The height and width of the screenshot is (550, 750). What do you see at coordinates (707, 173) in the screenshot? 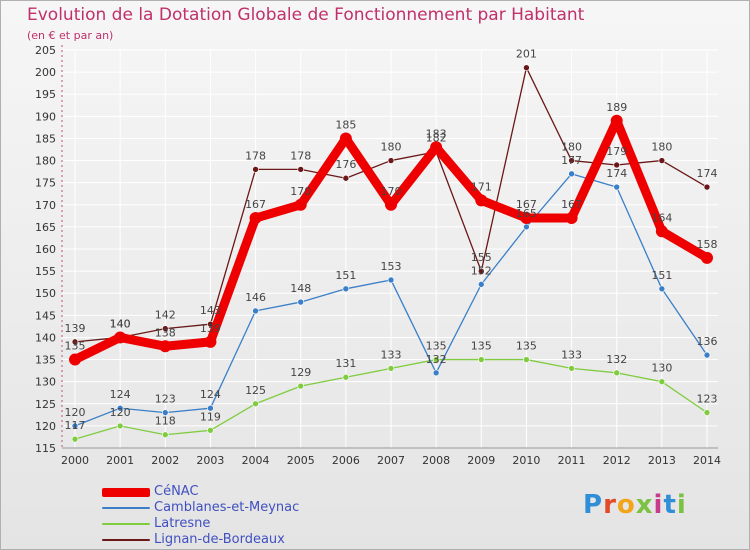
I see `data-label: 174` at bounding box center [707, 173].